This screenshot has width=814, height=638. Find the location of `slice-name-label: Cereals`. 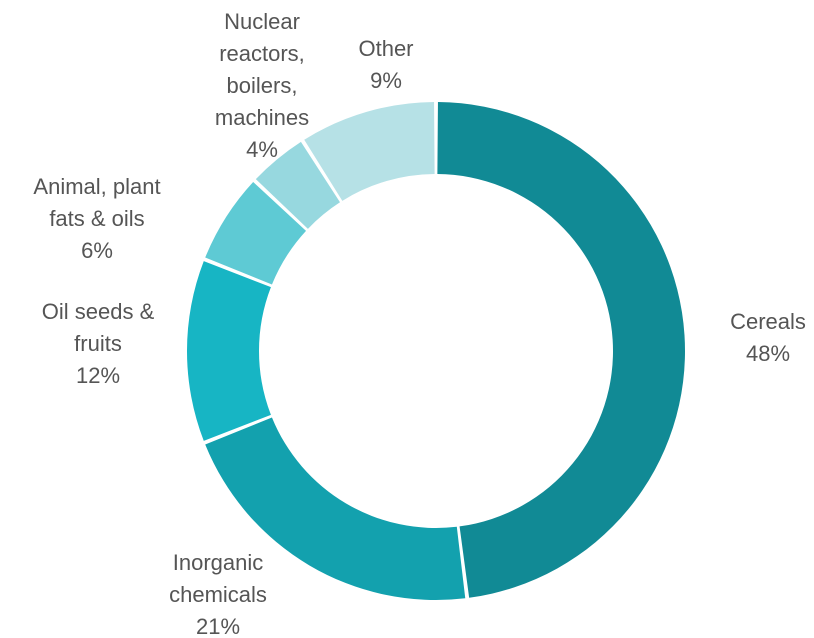

slice-name-label: Cereals is located at coordinates (768, 321).